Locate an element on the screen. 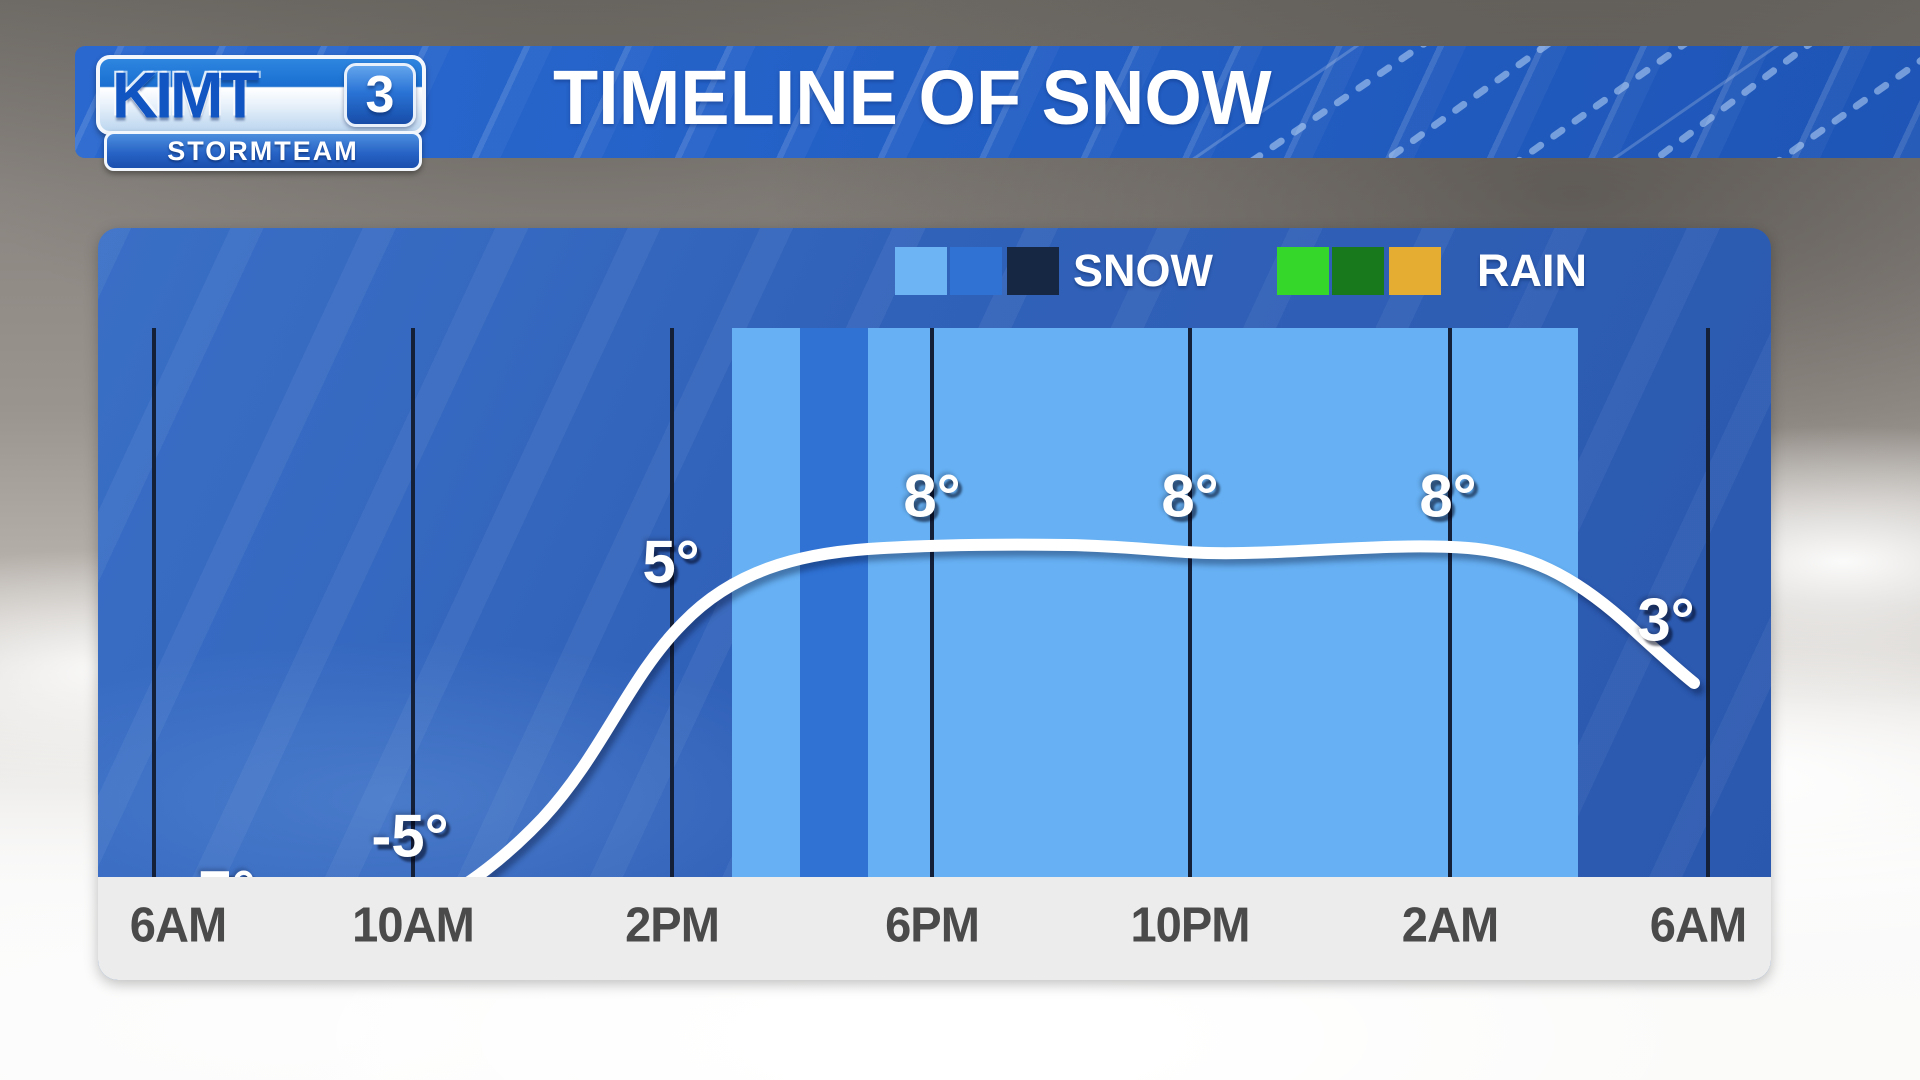 The height and width of the screenshot is (1080, 1920). gridline-2pm is located at coordinates (672, 602).